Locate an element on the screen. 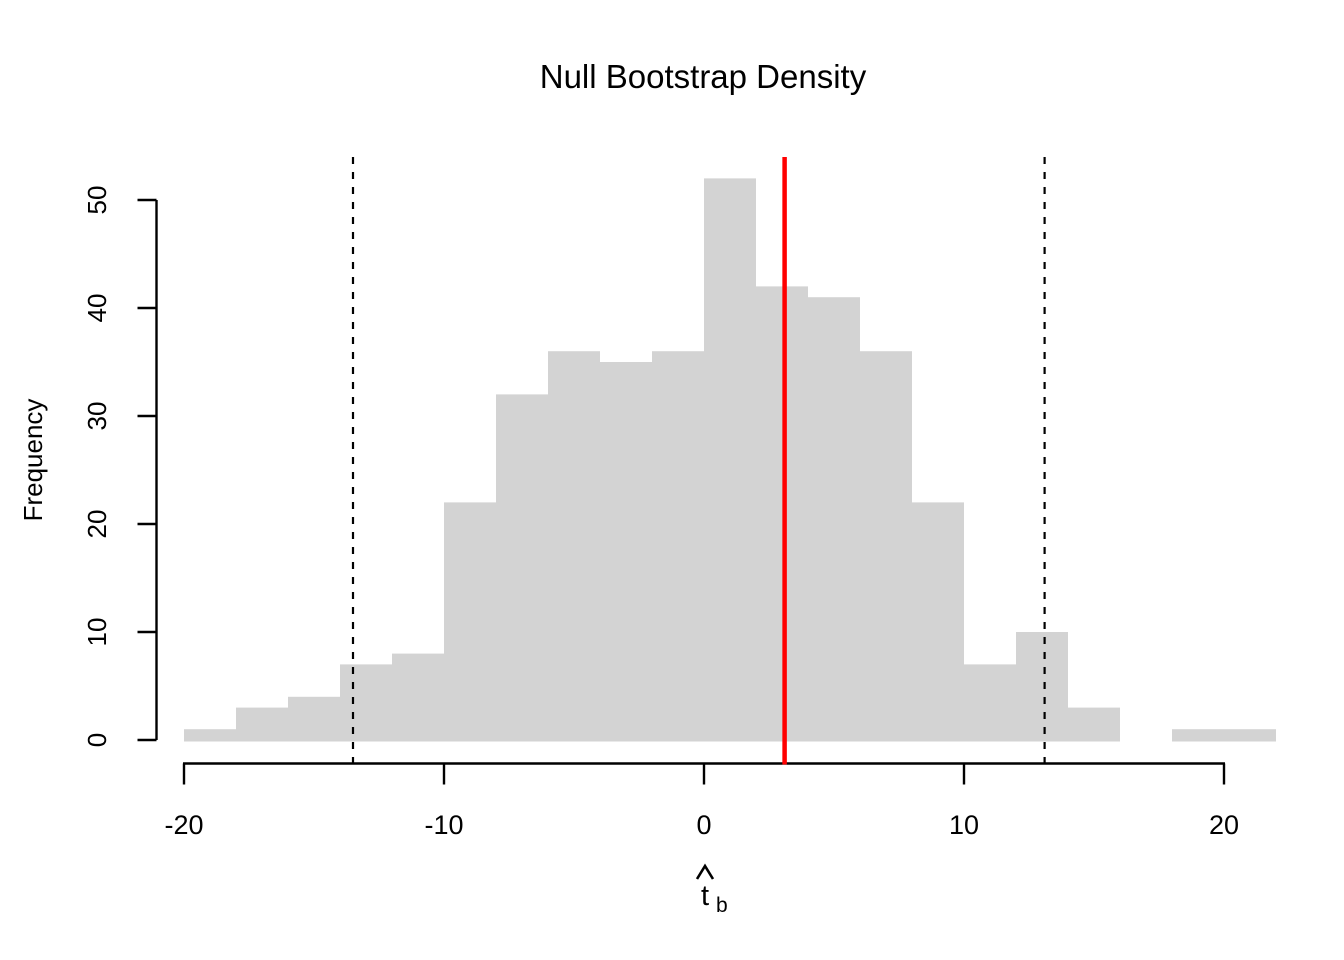 The image size is (1344, 960). y-axis-tick-label: 30 is located at coordinates (97, 416).